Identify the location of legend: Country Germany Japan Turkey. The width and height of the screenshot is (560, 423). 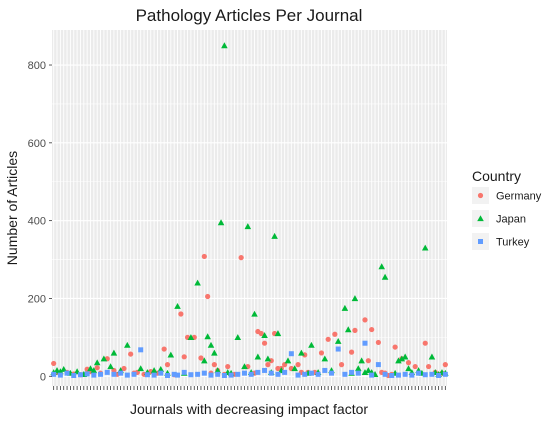
(507, 209).